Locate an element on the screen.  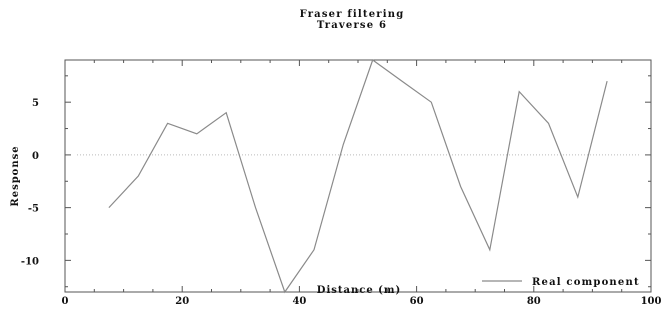
y-tick-label: 0 is located at coordinates (35, 156).